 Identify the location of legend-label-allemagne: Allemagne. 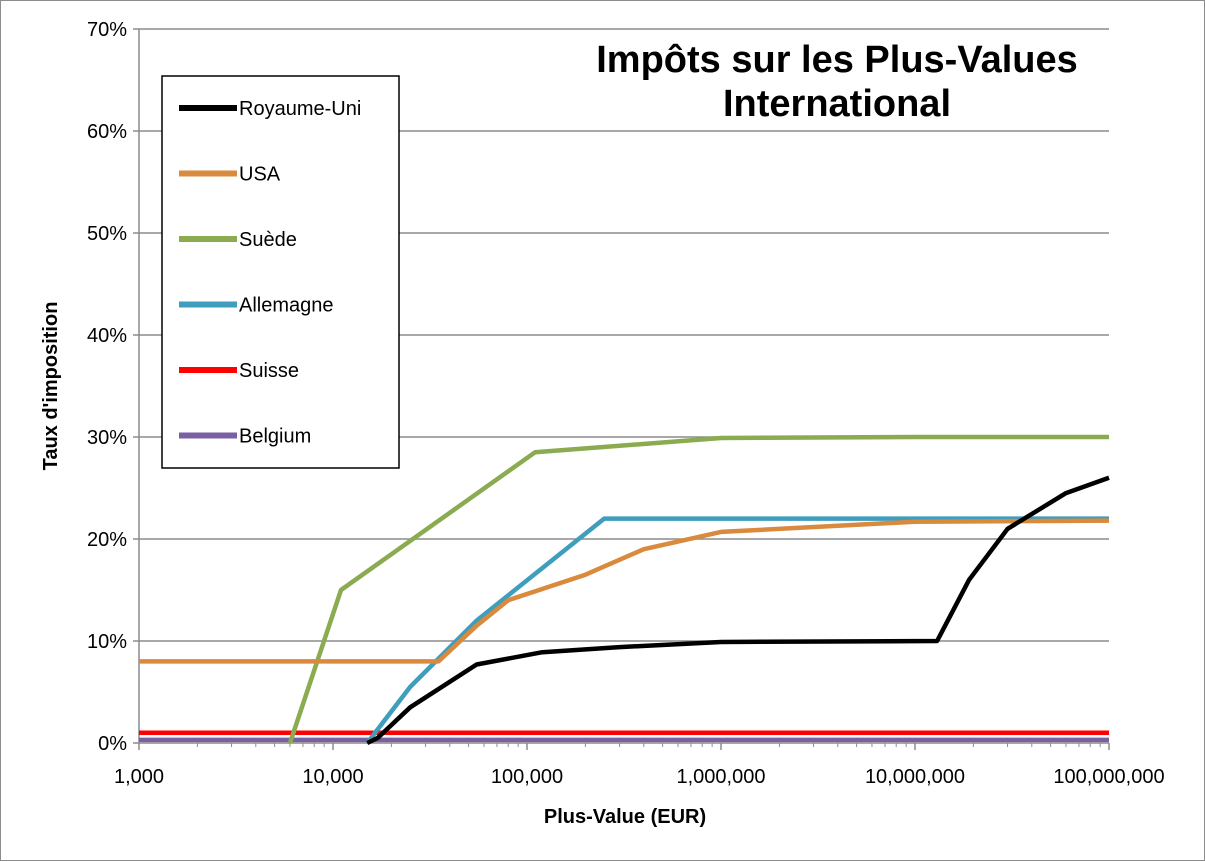
(286, 306).